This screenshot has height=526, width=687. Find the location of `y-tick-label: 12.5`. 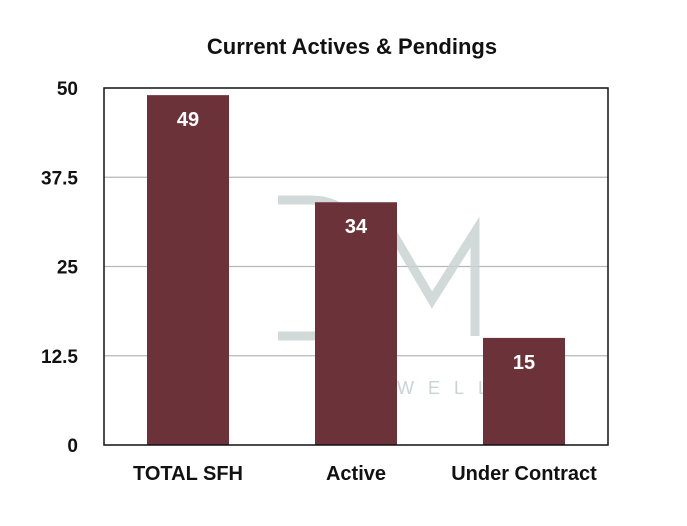

y-tick-label: 12.5 is located at coordinates (59, 357).